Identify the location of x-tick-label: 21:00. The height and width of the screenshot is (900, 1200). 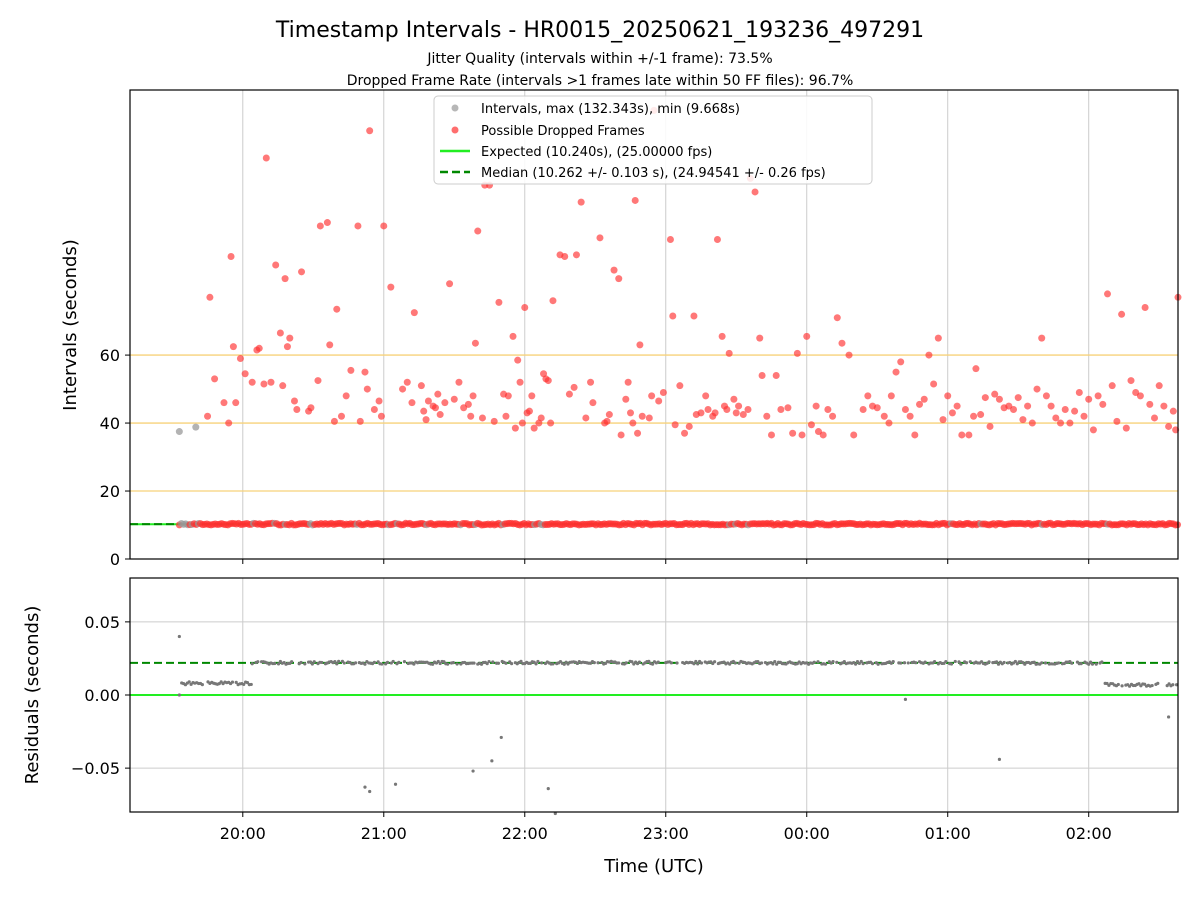
(384, 833).